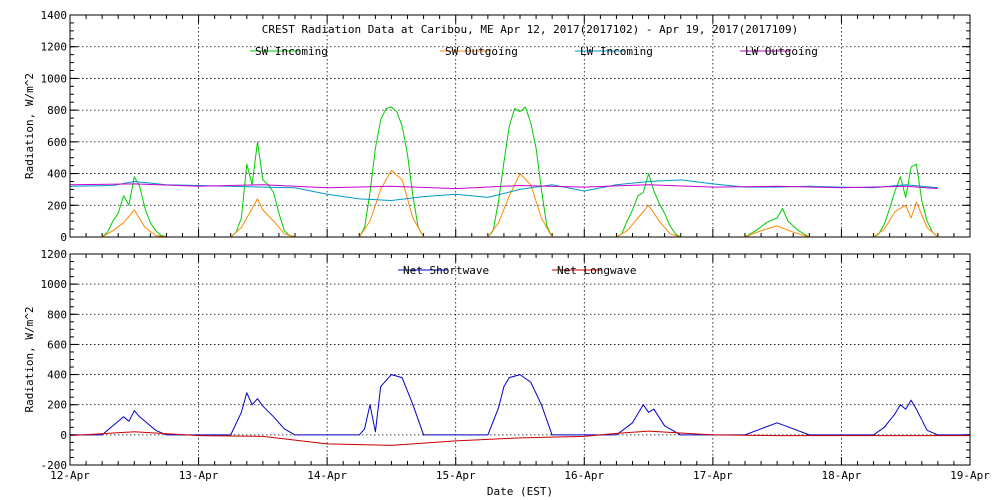  What do you see at coordinates (481, 51) in the screenshot?
I see `legend-label: SW Outgoing` at bounding box center [481, 51].